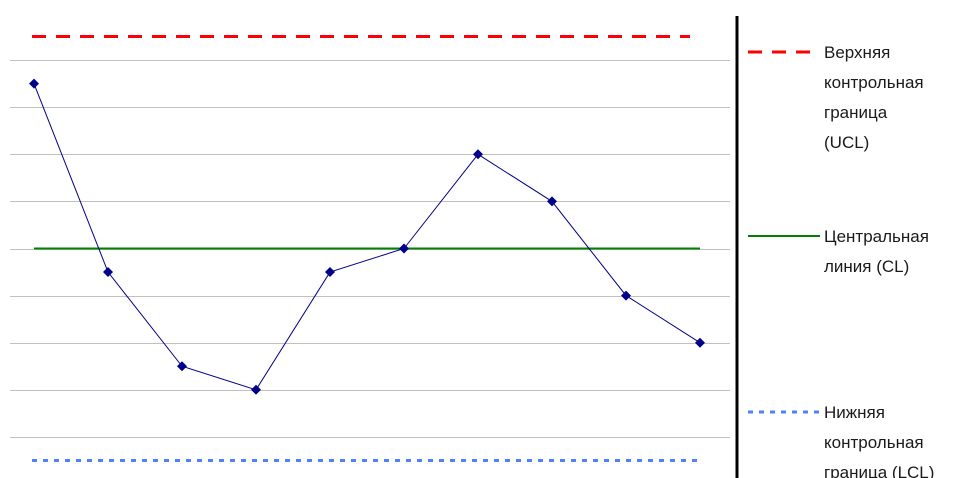  What do you see at coordinates (856, 112) in the screenshot?
I see `legend-ucl-line-3: граница` at bounding box center [856, 112].